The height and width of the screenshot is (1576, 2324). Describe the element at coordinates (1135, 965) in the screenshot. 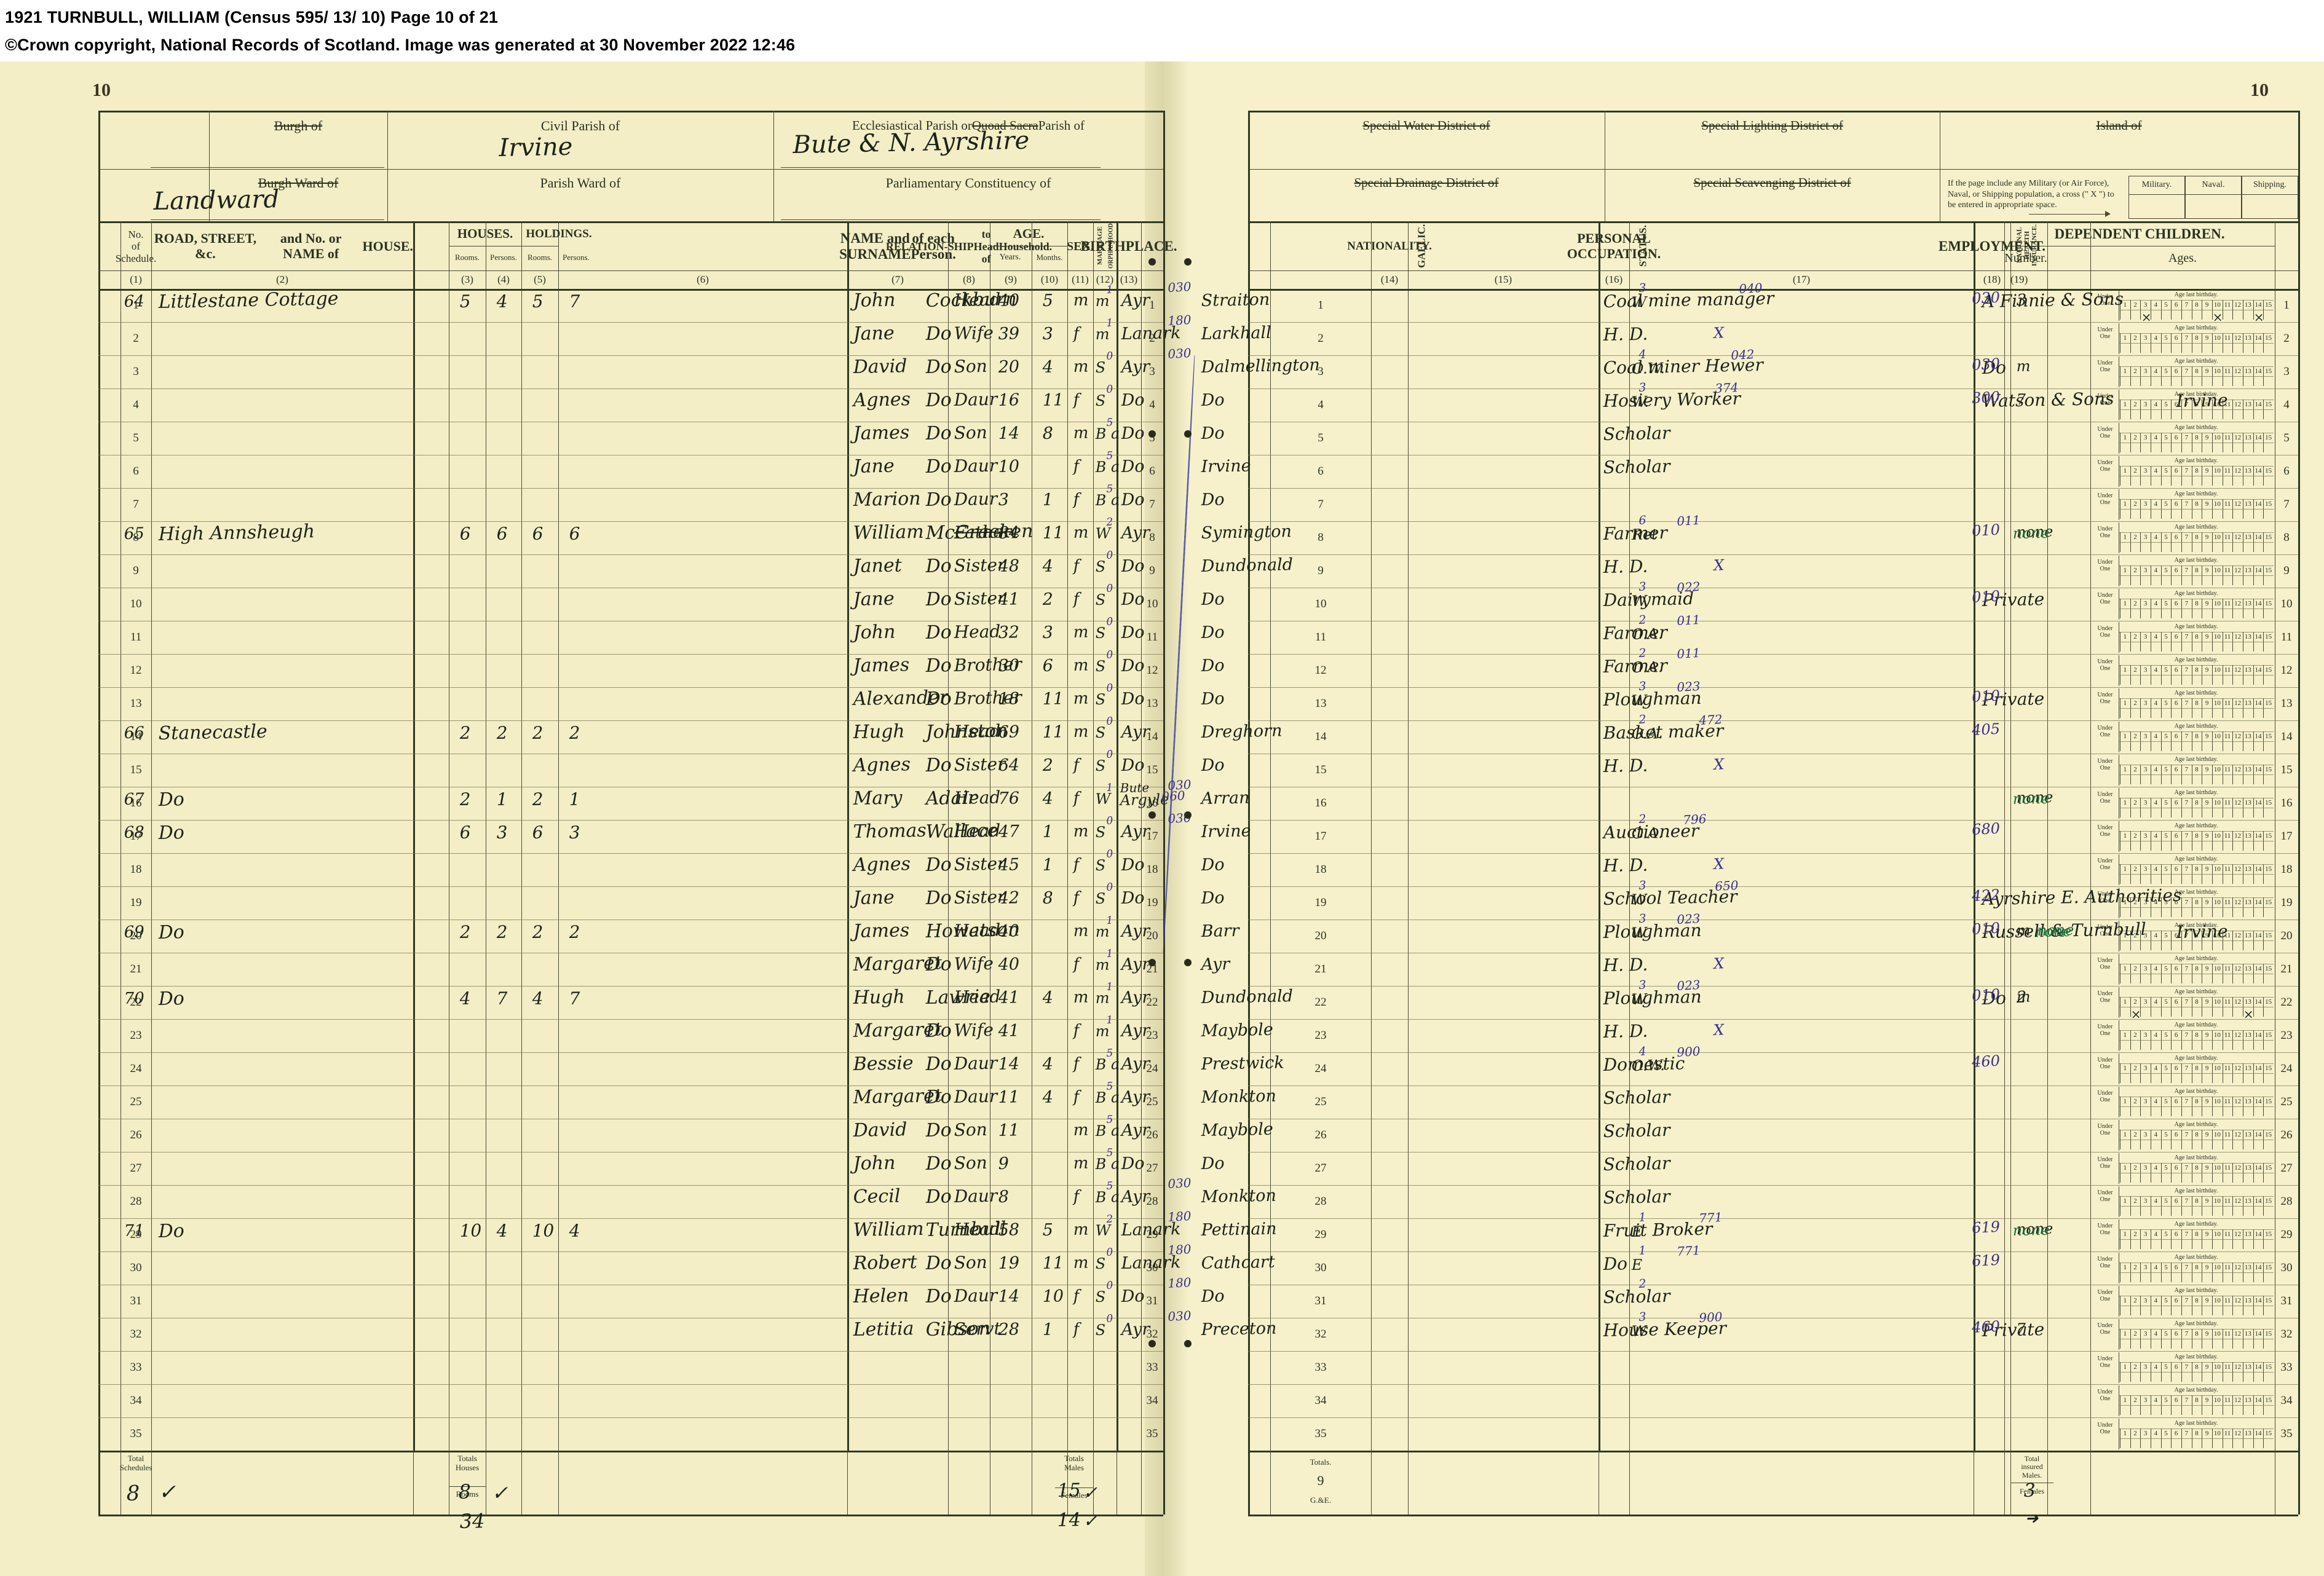

I see `cell-bp-county-21: Ayr` at that location.